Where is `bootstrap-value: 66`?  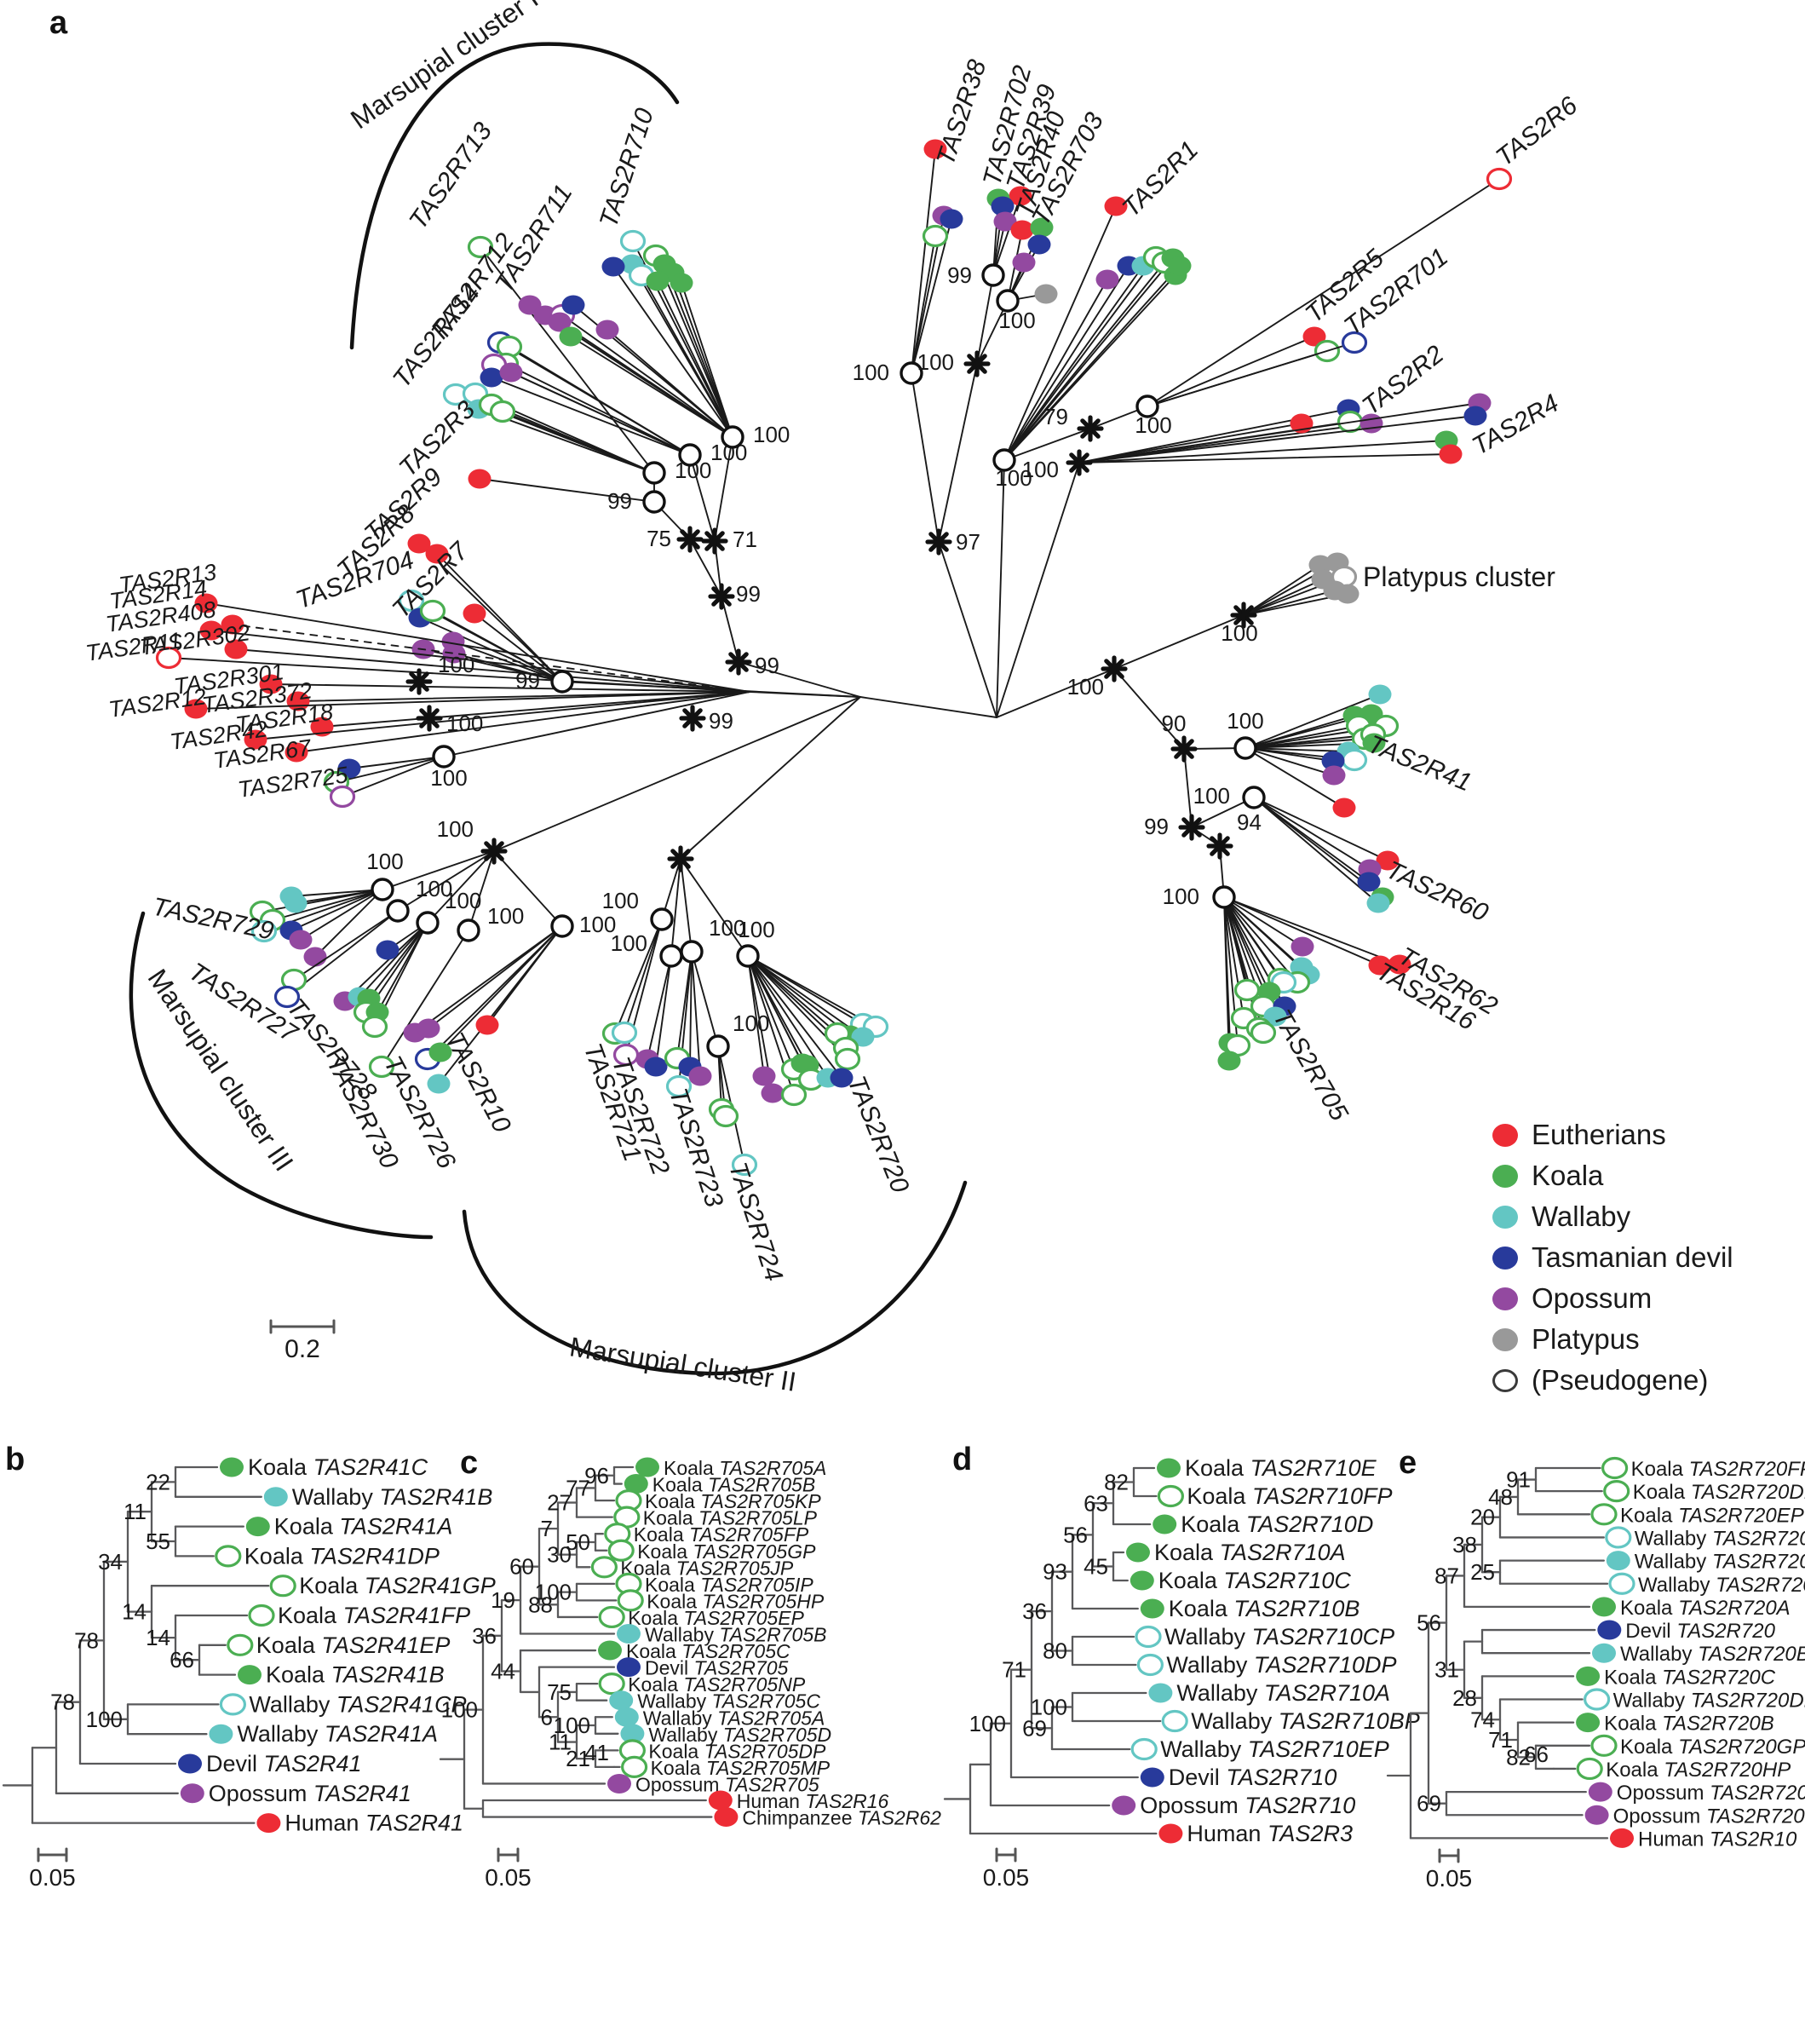
bootstrap-value: 66 is located at coordinates (182, 1660).